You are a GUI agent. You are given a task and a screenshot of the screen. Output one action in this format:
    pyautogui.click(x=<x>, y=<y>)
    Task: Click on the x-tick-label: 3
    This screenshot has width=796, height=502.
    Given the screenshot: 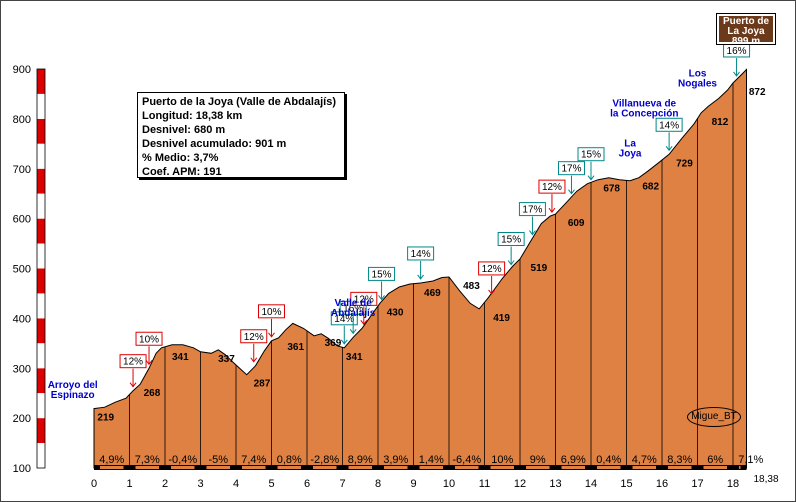 What is the action you would take?
    pyautogui.click(x=200, y=484)
    